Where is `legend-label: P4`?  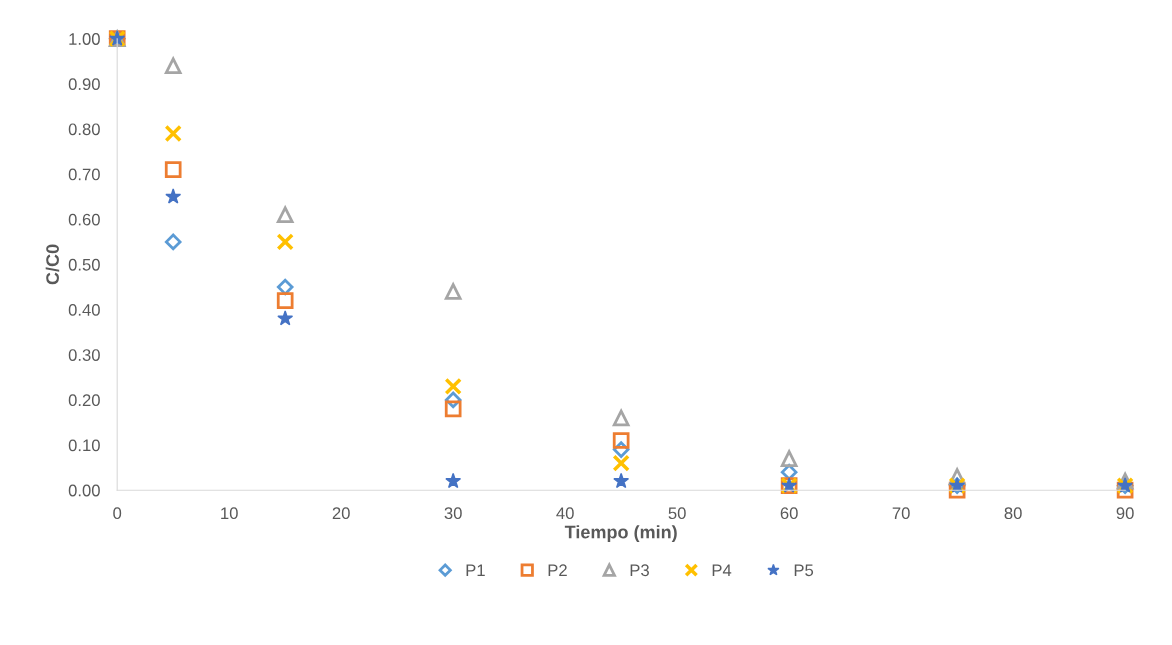
legend-label: P4 is located at coordinates (722, 570).